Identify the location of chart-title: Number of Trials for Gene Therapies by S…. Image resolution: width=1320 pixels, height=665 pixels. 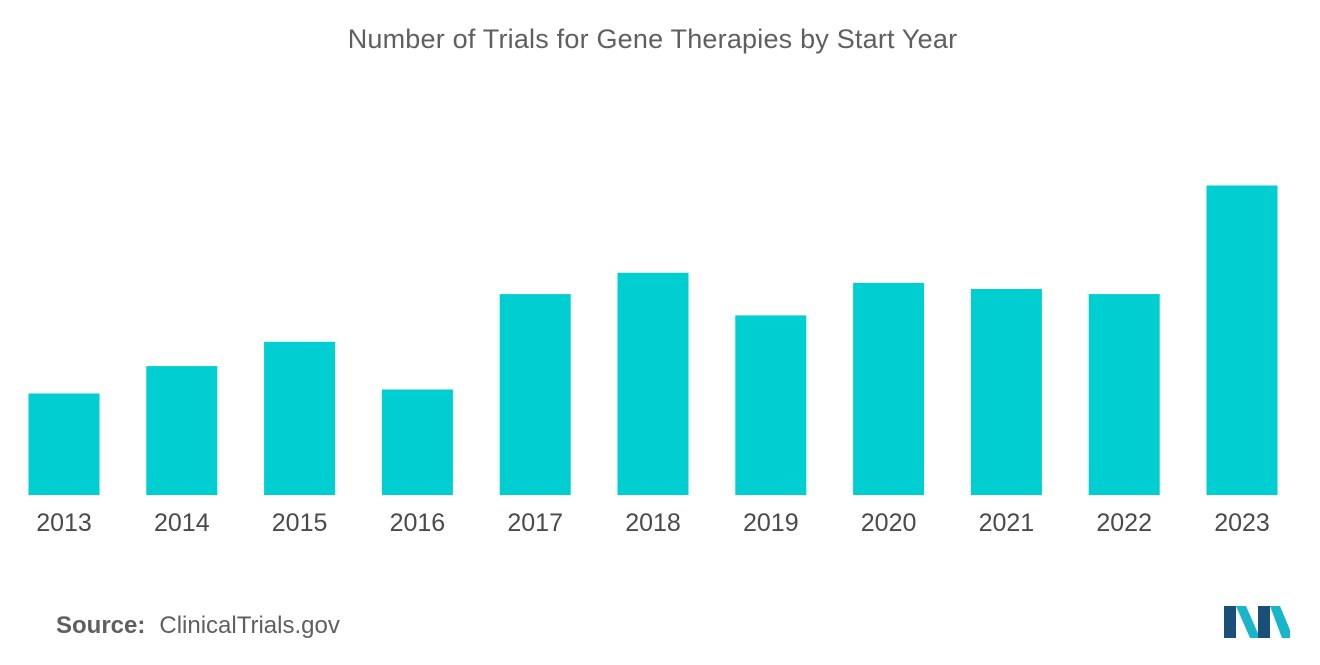
(652, 39).